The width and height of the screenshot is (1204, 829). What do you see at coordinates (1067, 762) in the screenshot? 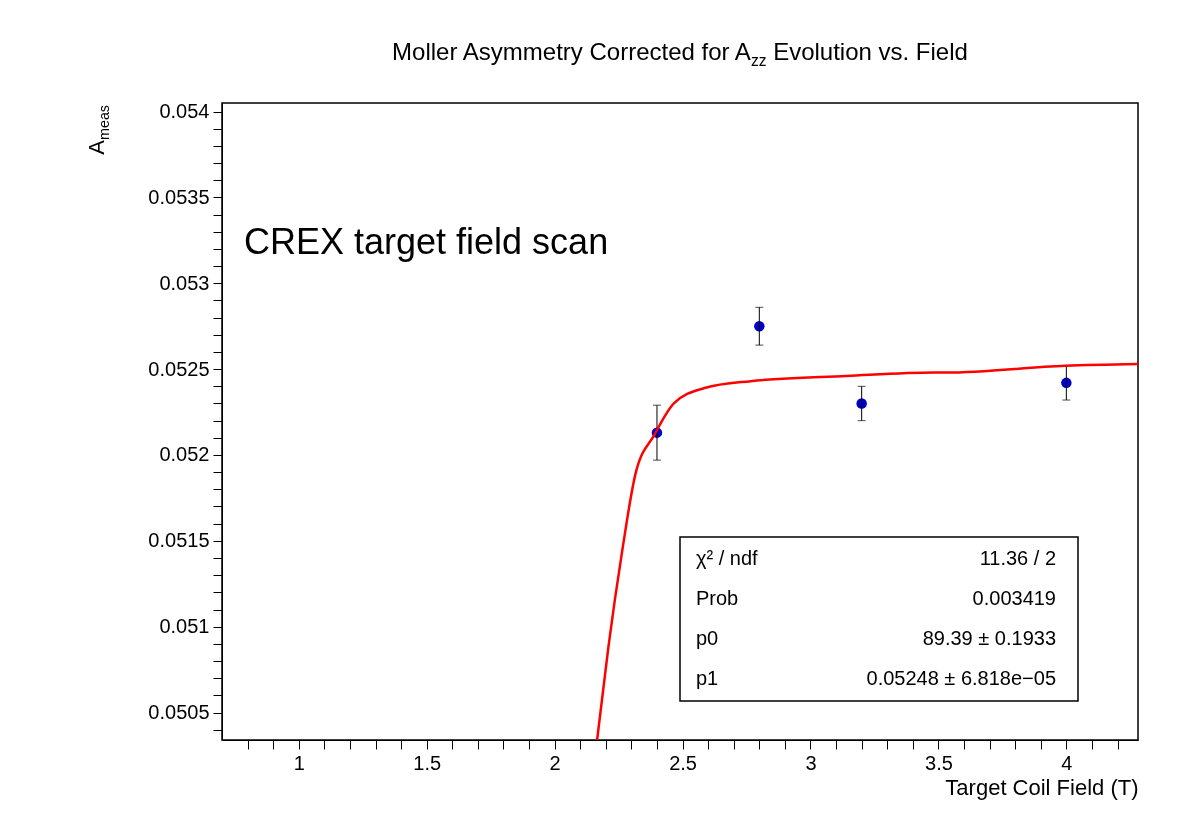
I see `x-tick-label: 4` at bounding box center [1067, 762].